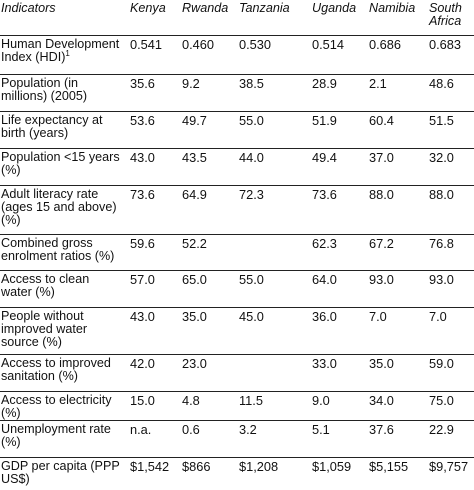  I want to click on row-label-without-water: People without improved water source (%), so click(63, 331).